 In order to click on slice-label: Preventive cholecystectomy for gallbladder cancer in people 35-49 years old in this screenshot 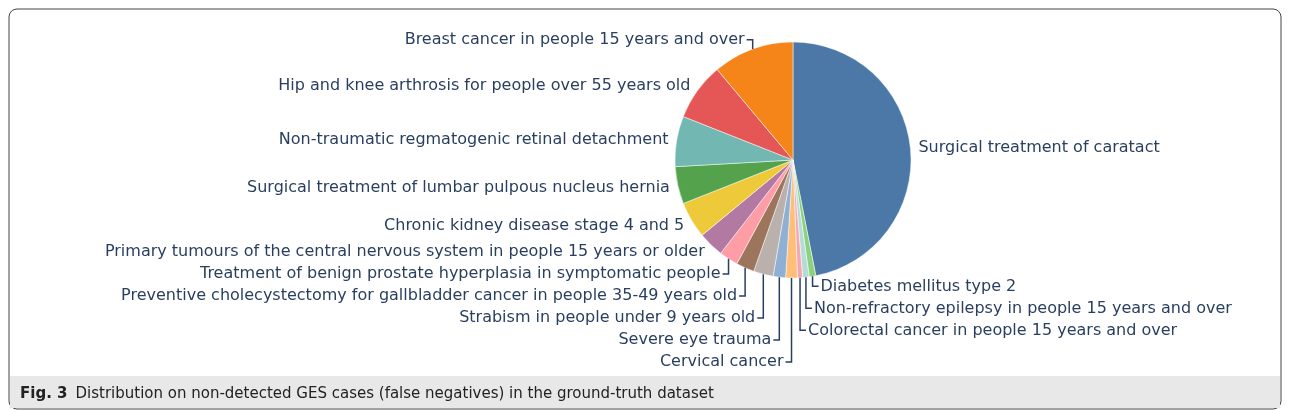, I will do `click(429, 295)`.